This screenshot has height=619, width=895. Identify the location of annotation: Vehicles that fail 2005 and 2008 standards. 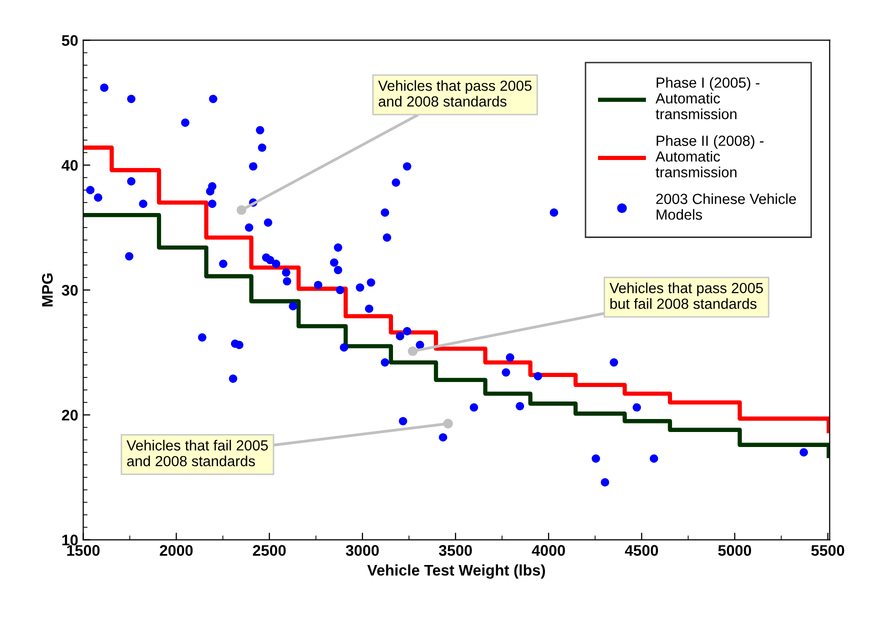
(197, 453).